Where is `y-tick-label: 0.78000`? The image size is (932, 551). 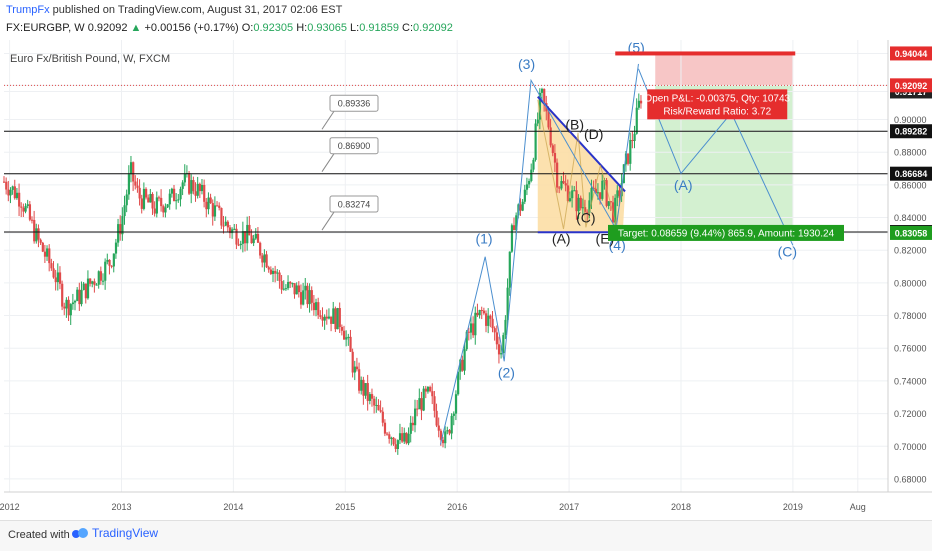
y-tick-label: 0.78000 is located at coordinates (910, 316).